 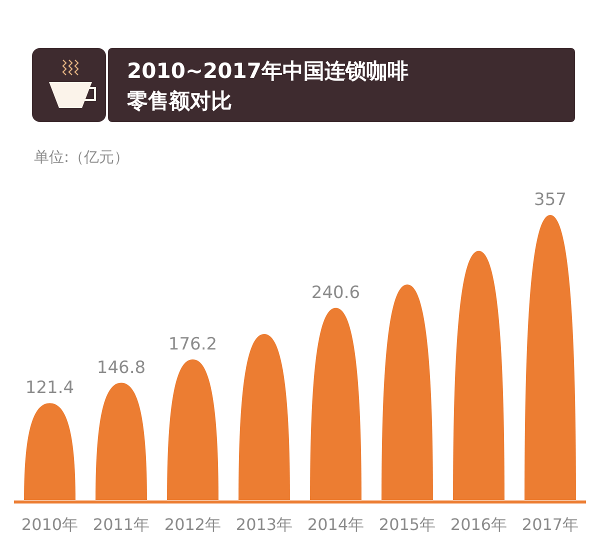 What do you see at coordinates (267, 86) in the screenshot?
I see `title: 2010~2017年中国连锁咖啡零售额对比` at bounding box center [267, 86].